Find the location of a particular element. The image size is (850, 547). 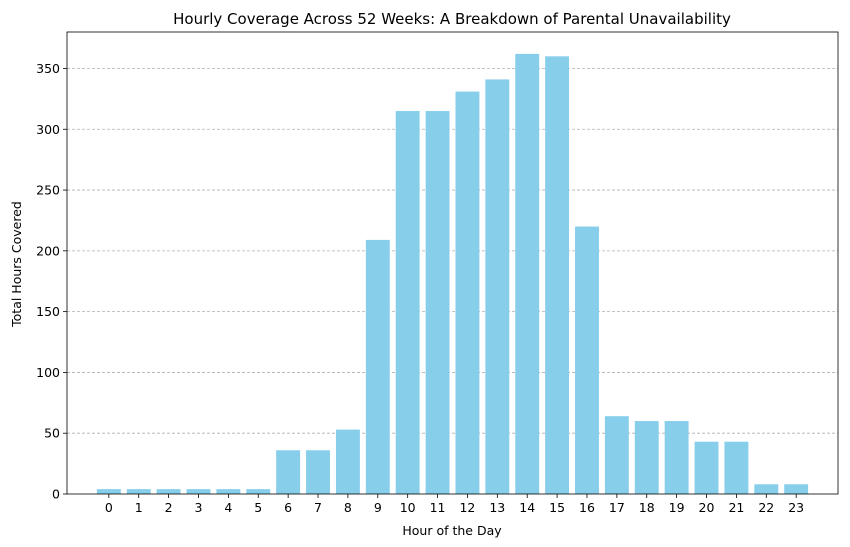

x-tick-label-5: 5 is located at coordinates (258, 507).